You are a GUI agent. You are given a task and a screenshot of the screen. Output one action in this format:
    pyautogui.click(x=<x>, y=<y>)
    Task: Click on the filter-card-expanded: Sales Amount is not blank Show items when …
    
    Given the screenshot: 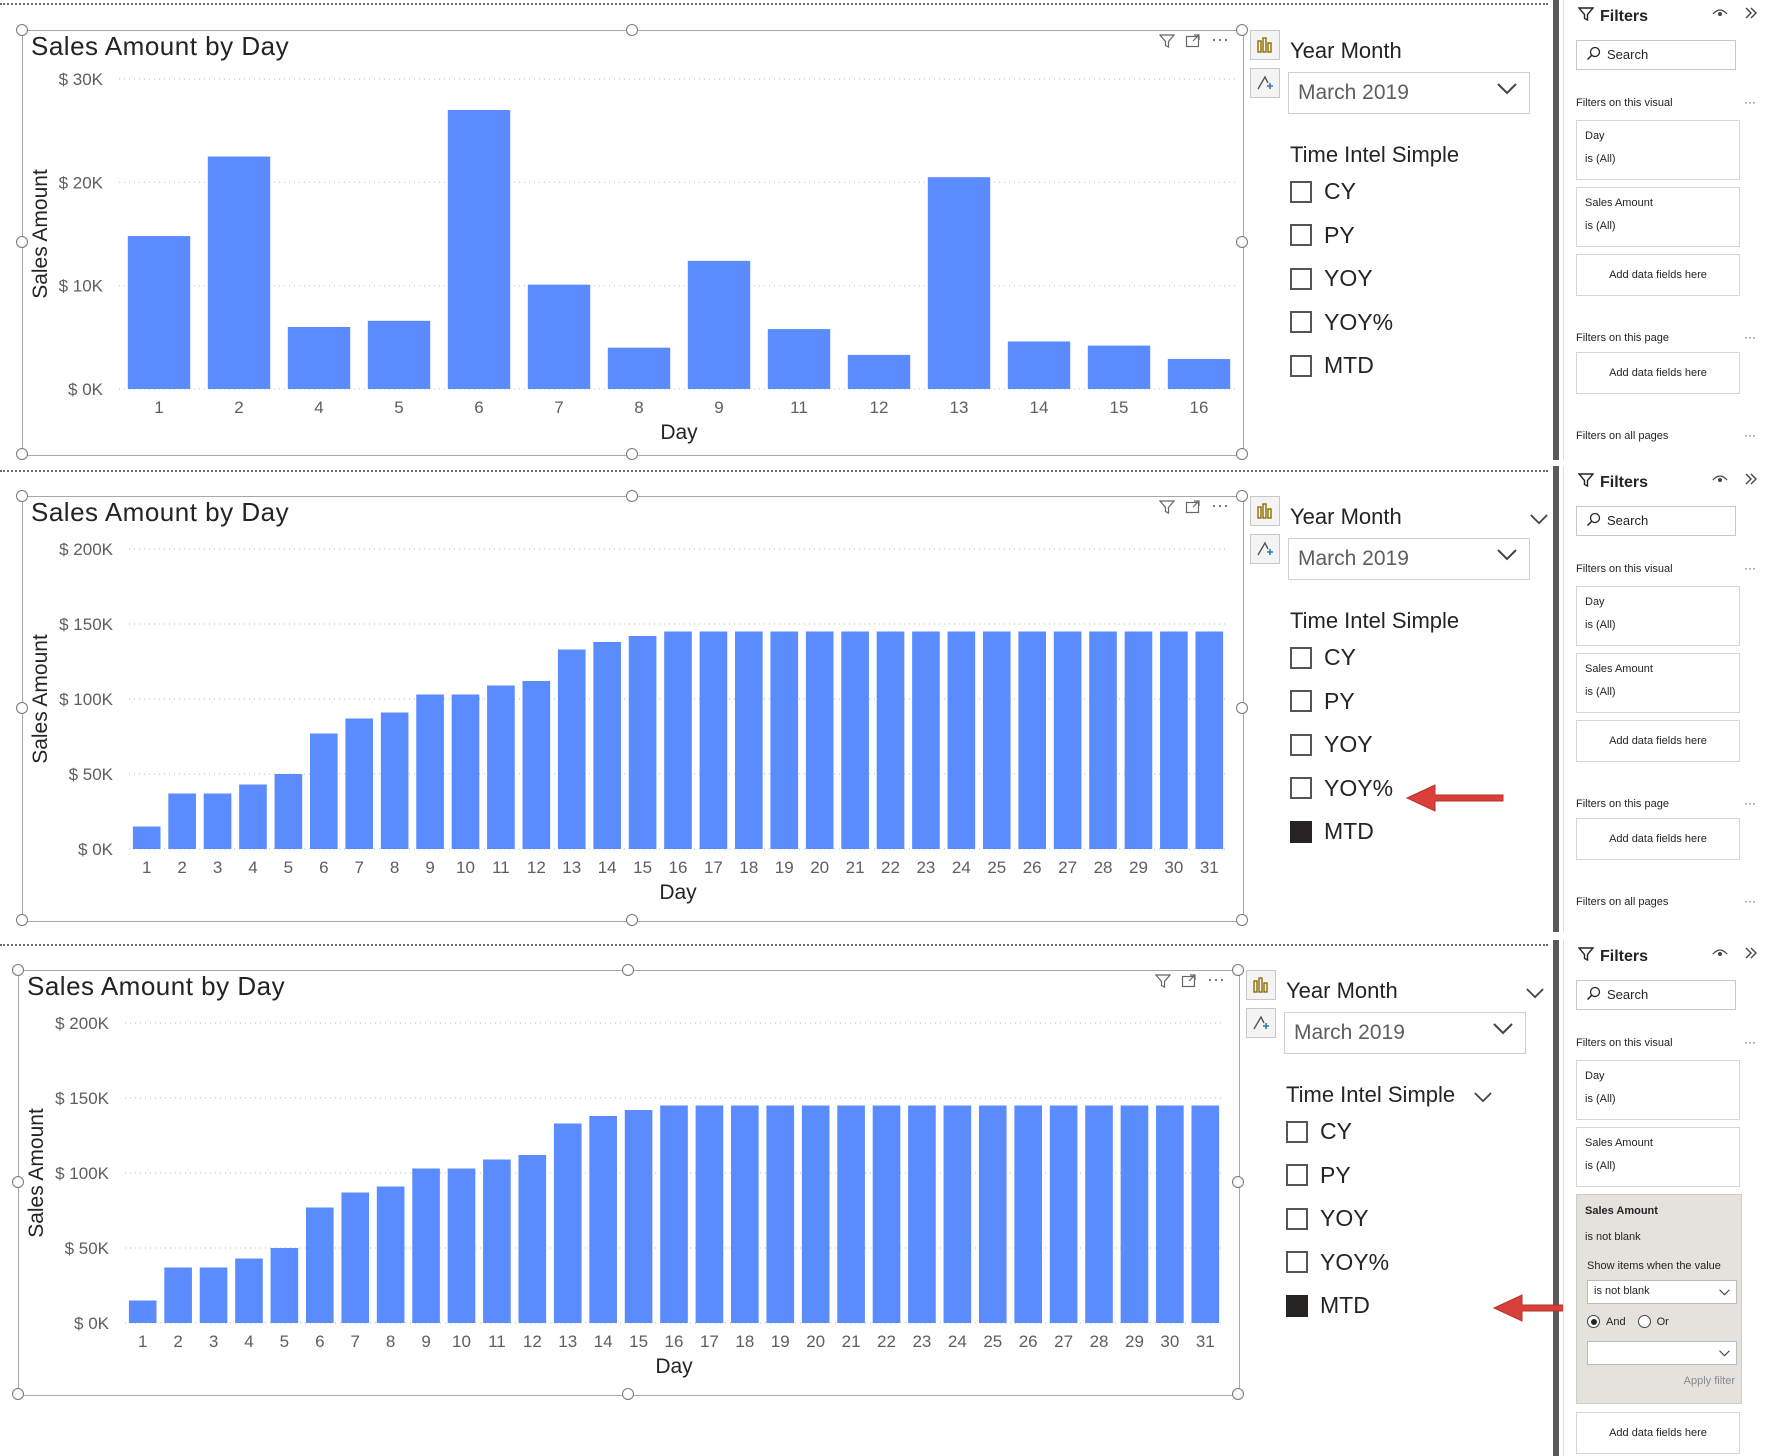 What is the action you would take?
    pyautogui.click(x=1659, y=1299)
    